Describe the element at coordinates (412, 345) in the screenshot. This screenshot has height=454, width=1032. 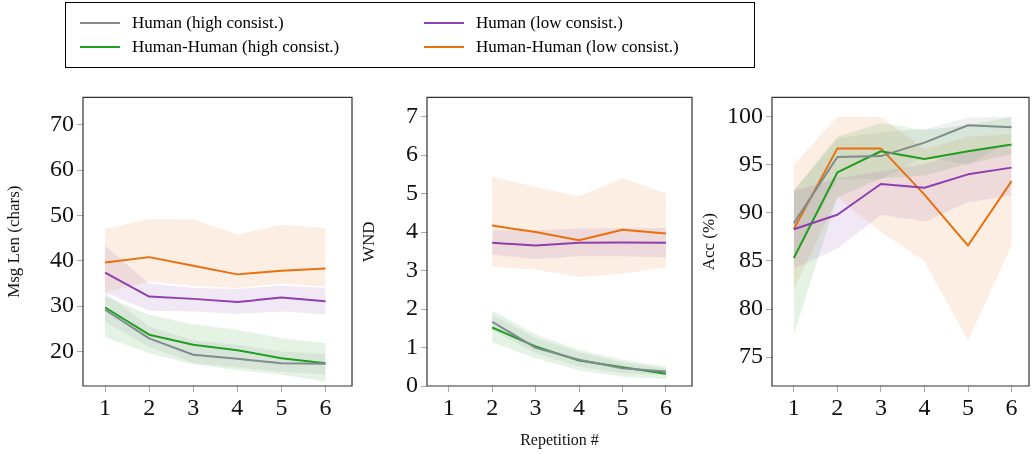
I see `y-tick-label: 1` at that location.